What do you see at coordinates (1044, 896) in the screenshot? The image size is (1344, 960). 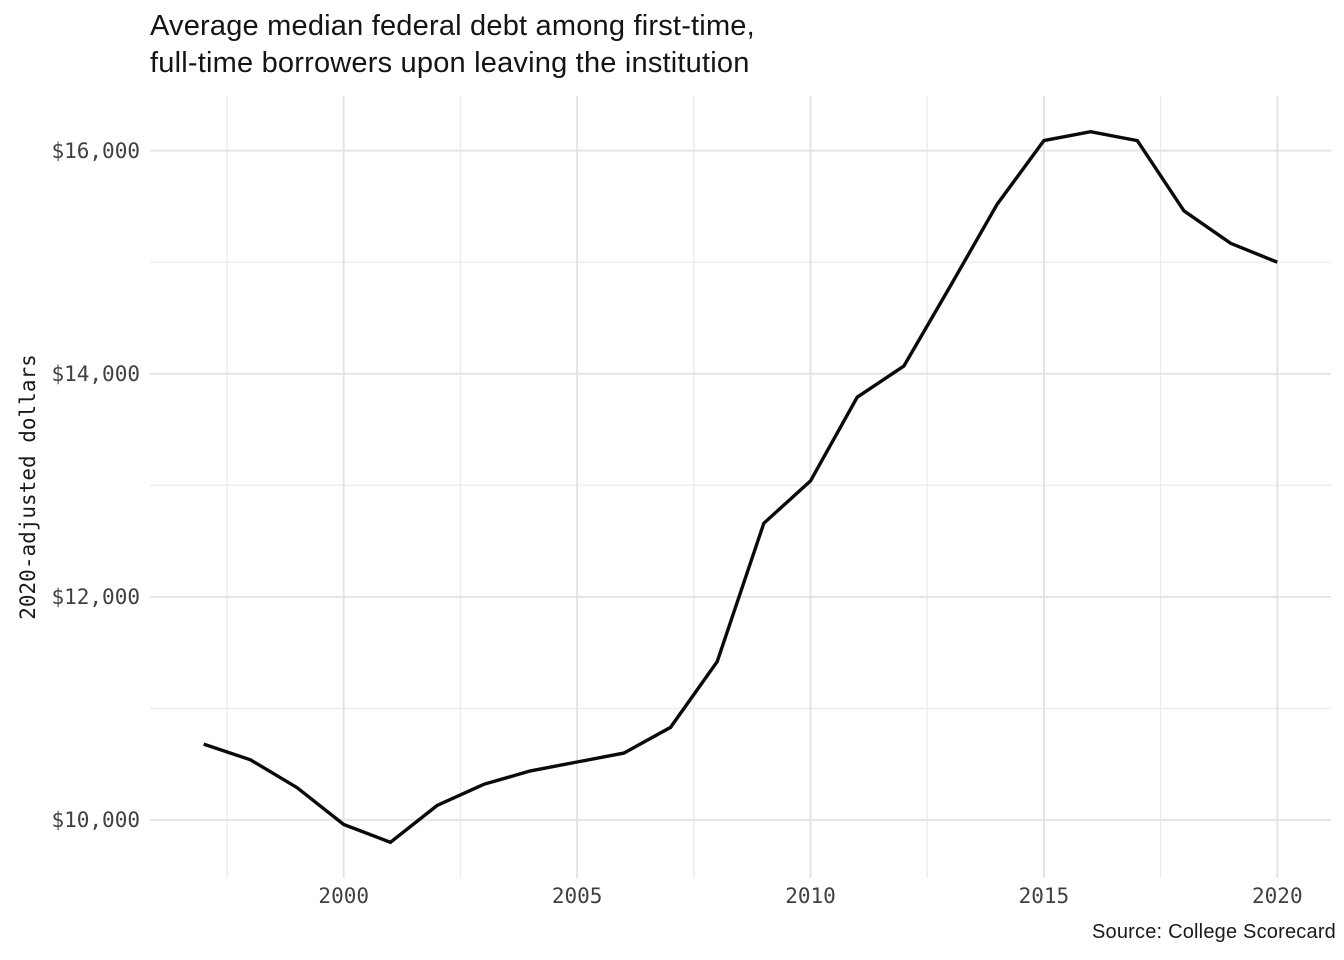 I see `x-tick-label: 2015` at bounding box center [1044, 896].